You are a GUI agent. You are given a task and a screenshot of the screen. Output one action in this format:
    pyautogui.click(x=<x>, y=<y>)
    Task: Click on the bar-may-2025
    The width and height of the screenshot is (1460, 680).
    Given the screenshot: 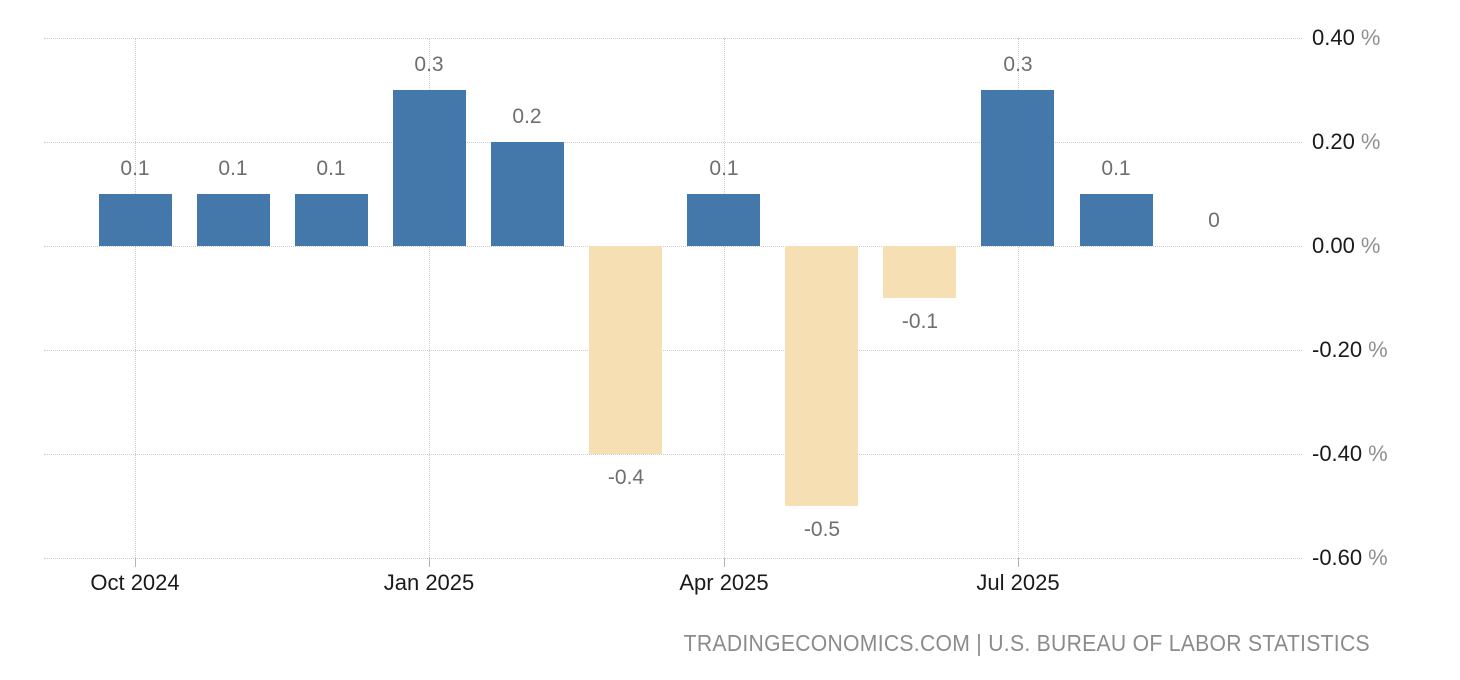 What is the action you would take?
    pyautogui.click(x=821, y=376)
    